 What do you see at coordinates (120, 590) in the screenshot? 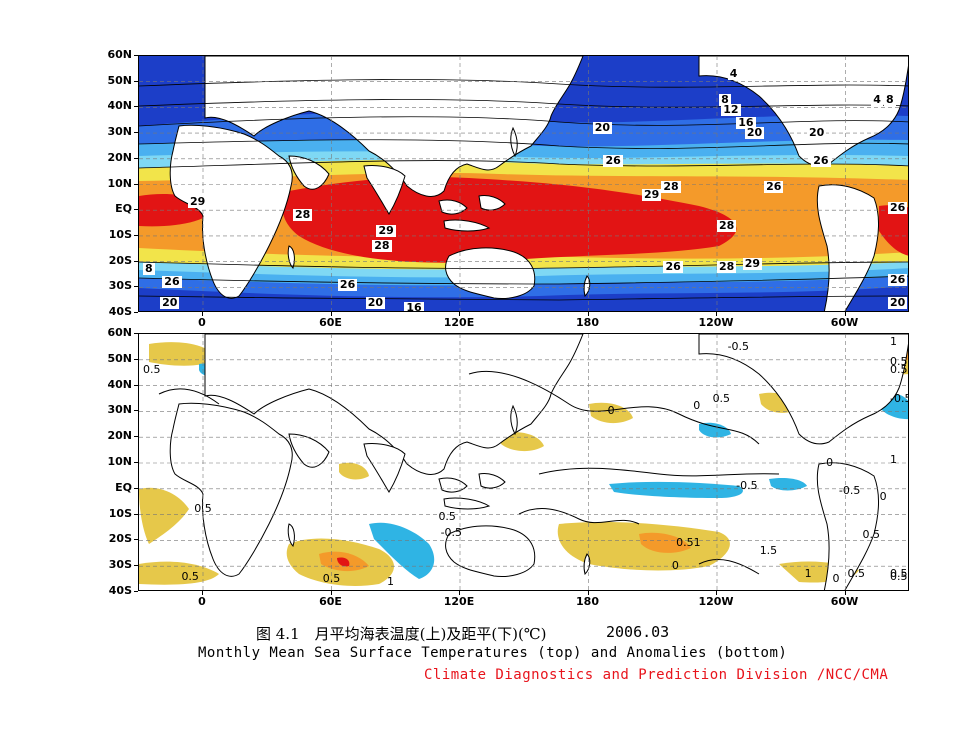
I see `lat-label: 40S` at bounding box center [120, 590].